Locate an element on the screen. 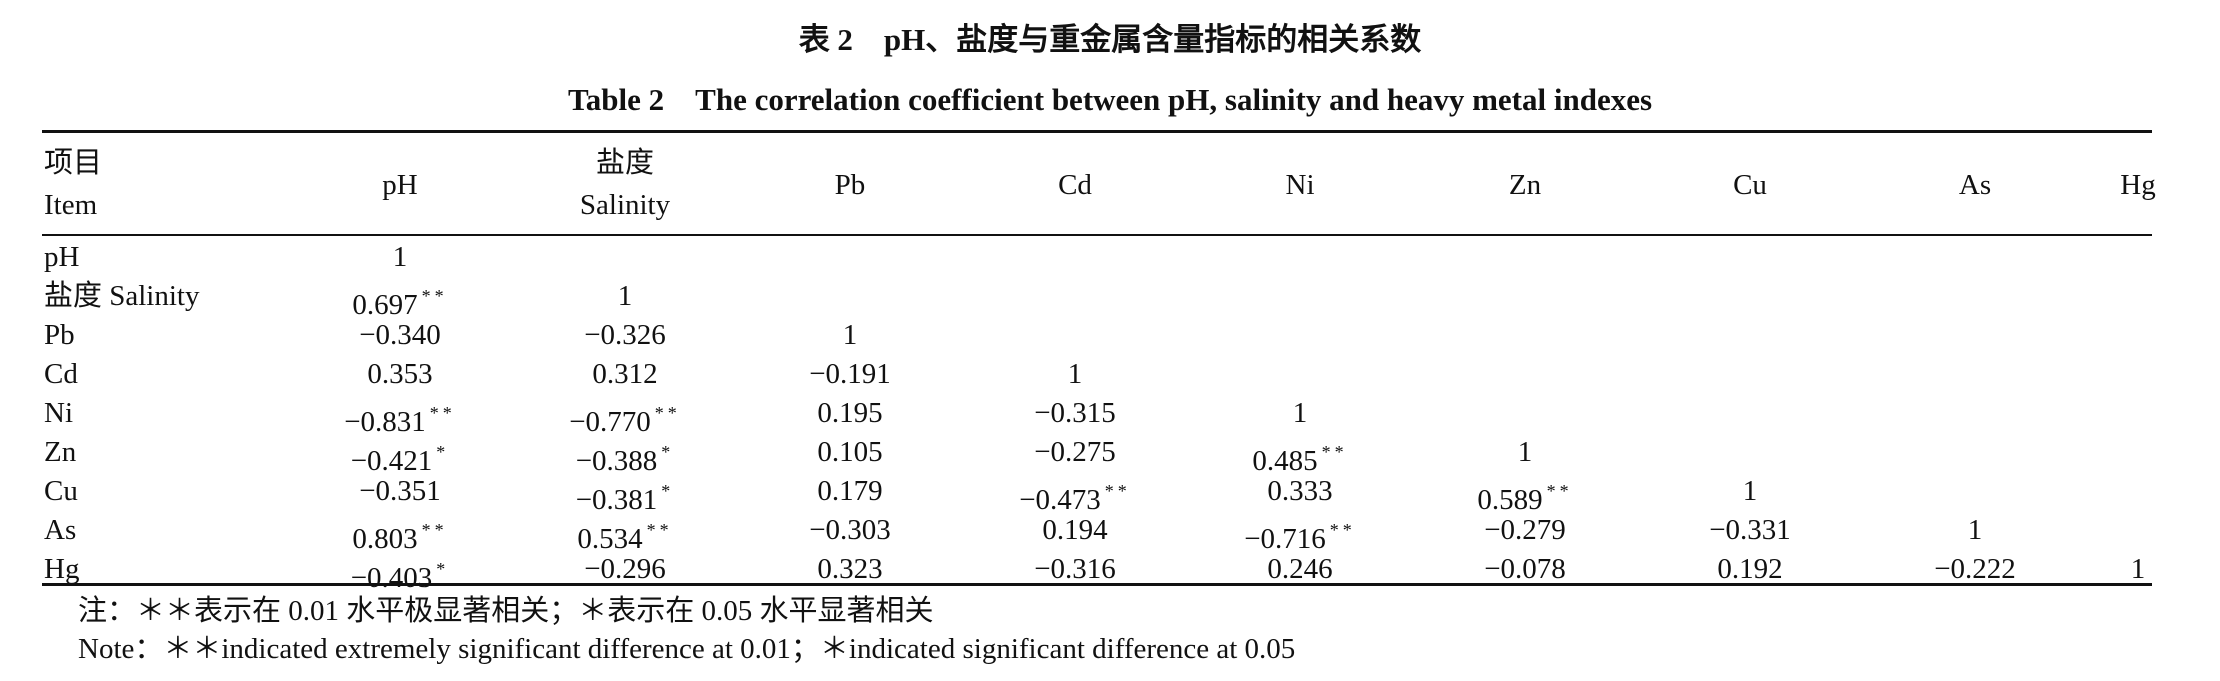  correlation-value: −0.388 is located at coordinates (616, 461).